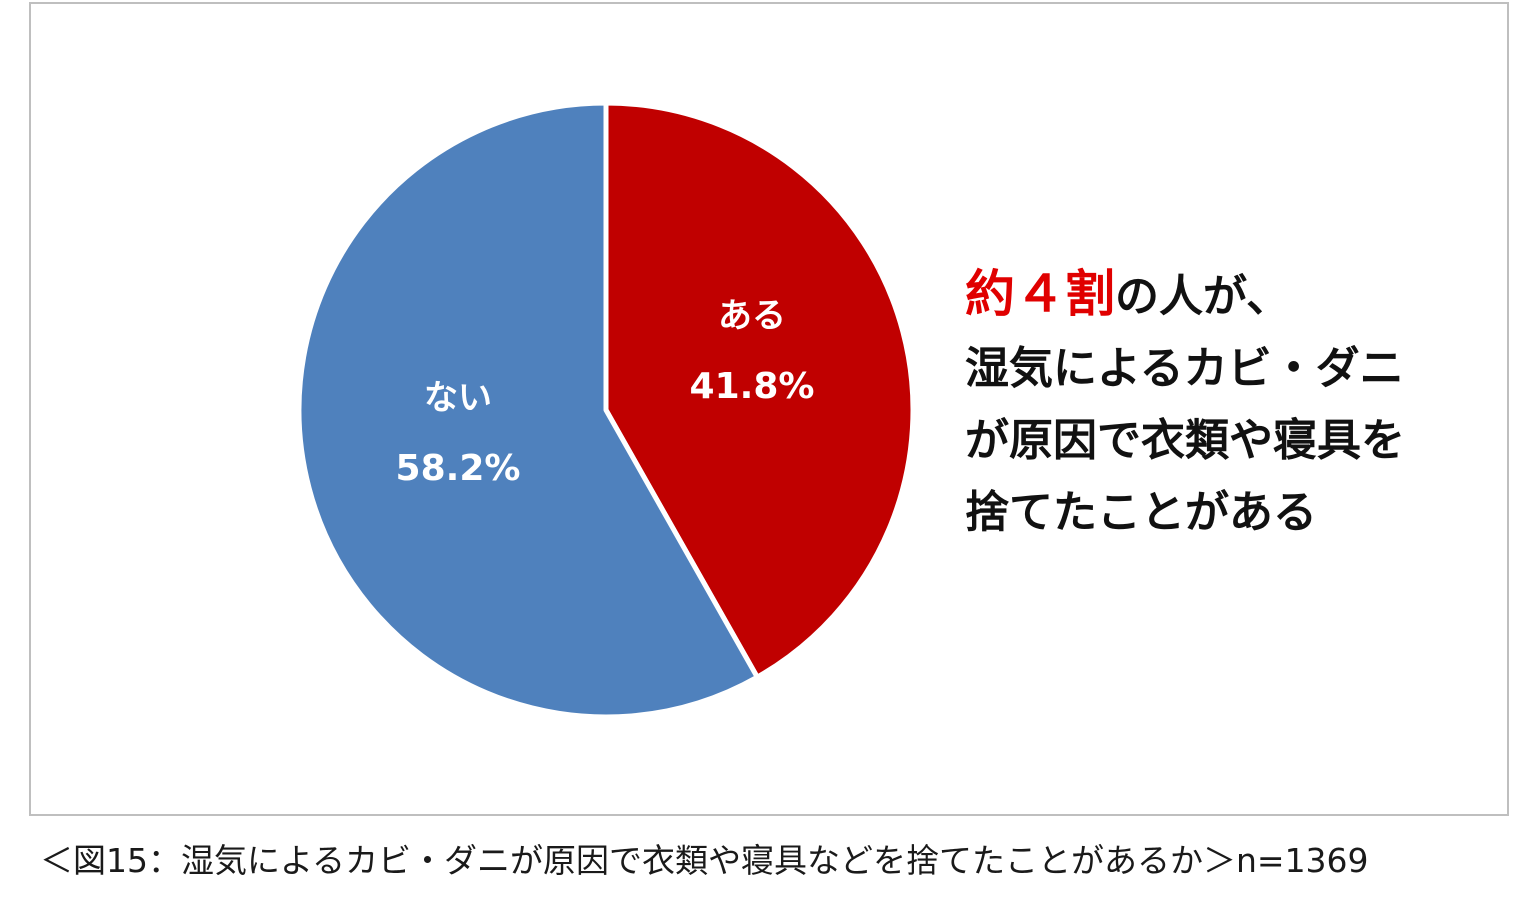 Image resolution: width=1540 pixels, height=905 pixels. Describe the element at coordinates (1185, 440) in the screenshot. I see `callout-line-3: が原因で衣類や寝具を` at that location.